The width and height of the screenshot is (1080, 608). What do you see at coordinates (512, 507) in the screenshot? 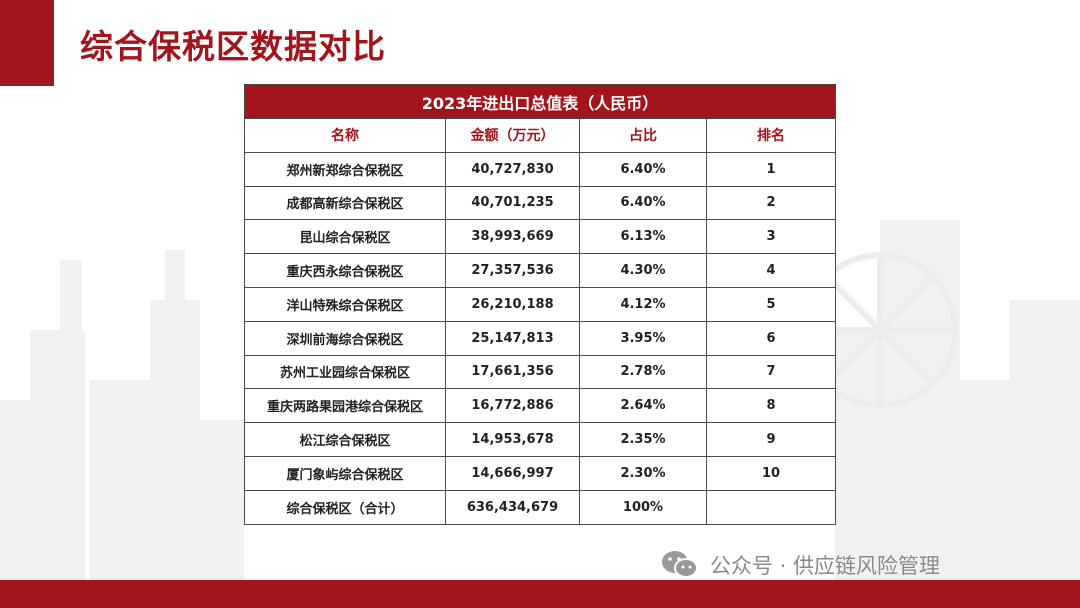
I see `amount-cell: 636,434,679` at bounding box center [512, 507].